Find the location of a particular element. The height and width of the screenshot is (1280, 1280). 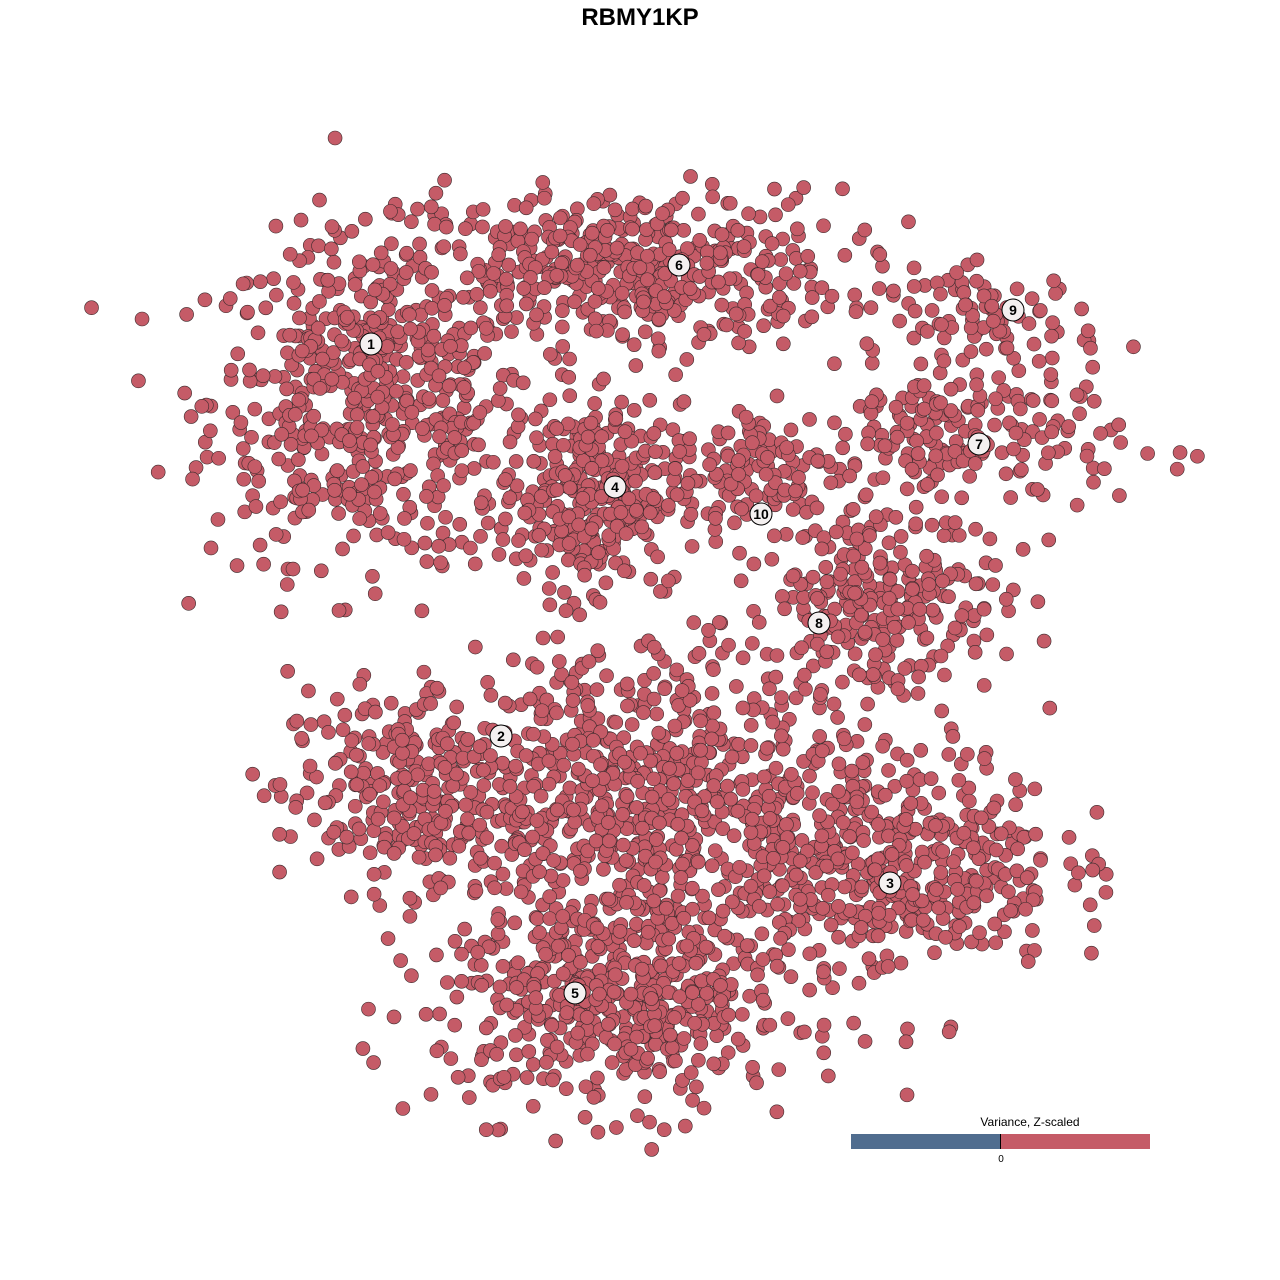

cluster-label-3: 3 is located at coordinates (890, 883).